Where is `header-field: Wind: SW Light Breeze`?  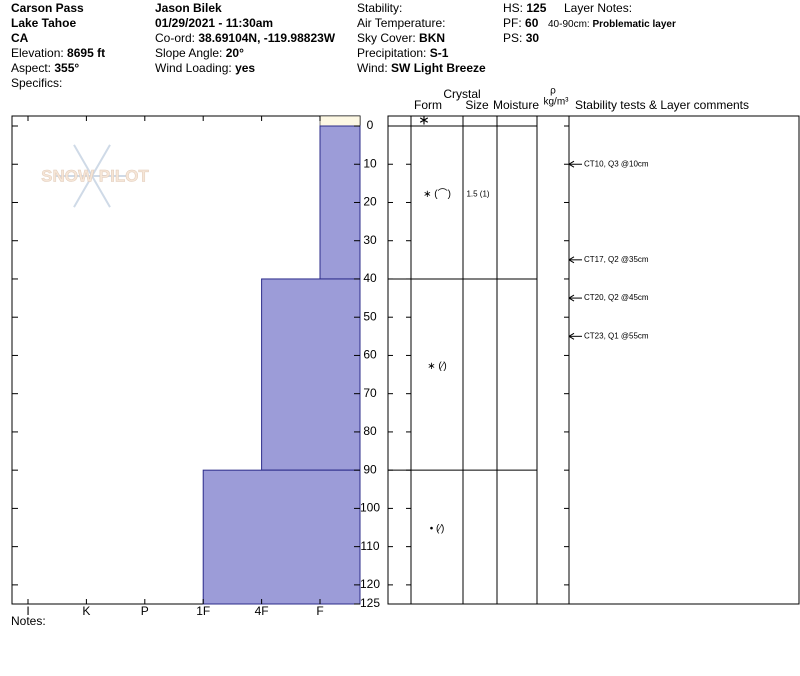
header-field: Wind: SW Light Breeze is located at coordinates (421, 68).